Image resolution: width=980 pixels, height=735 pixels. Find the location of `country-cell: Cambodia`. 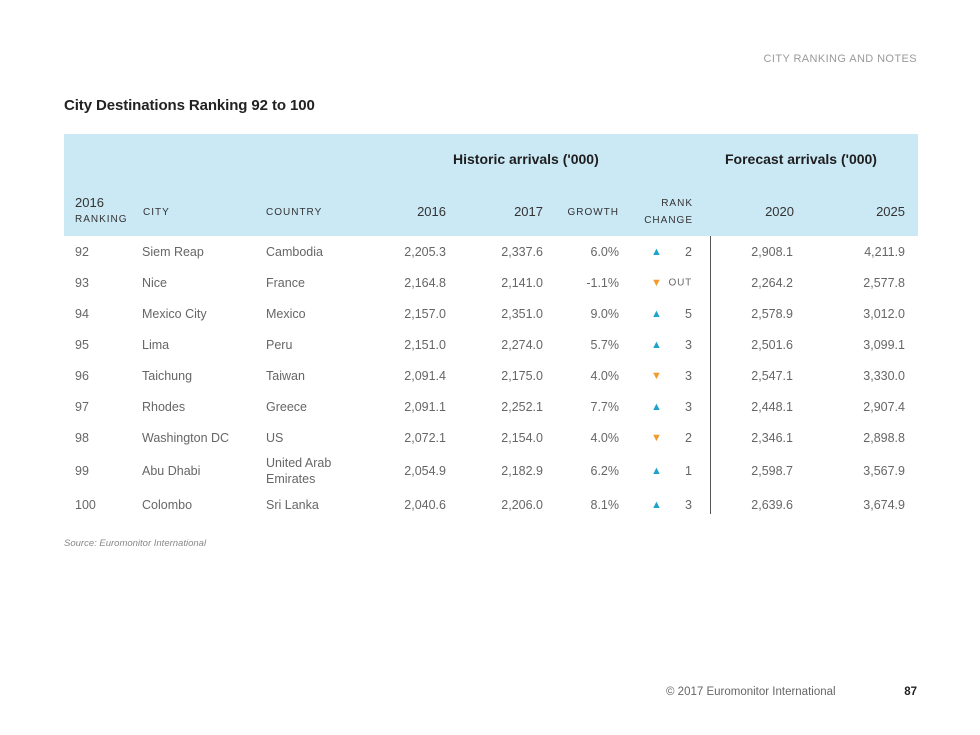

country-cell: Cambodia is located at coordinates (294, 251).